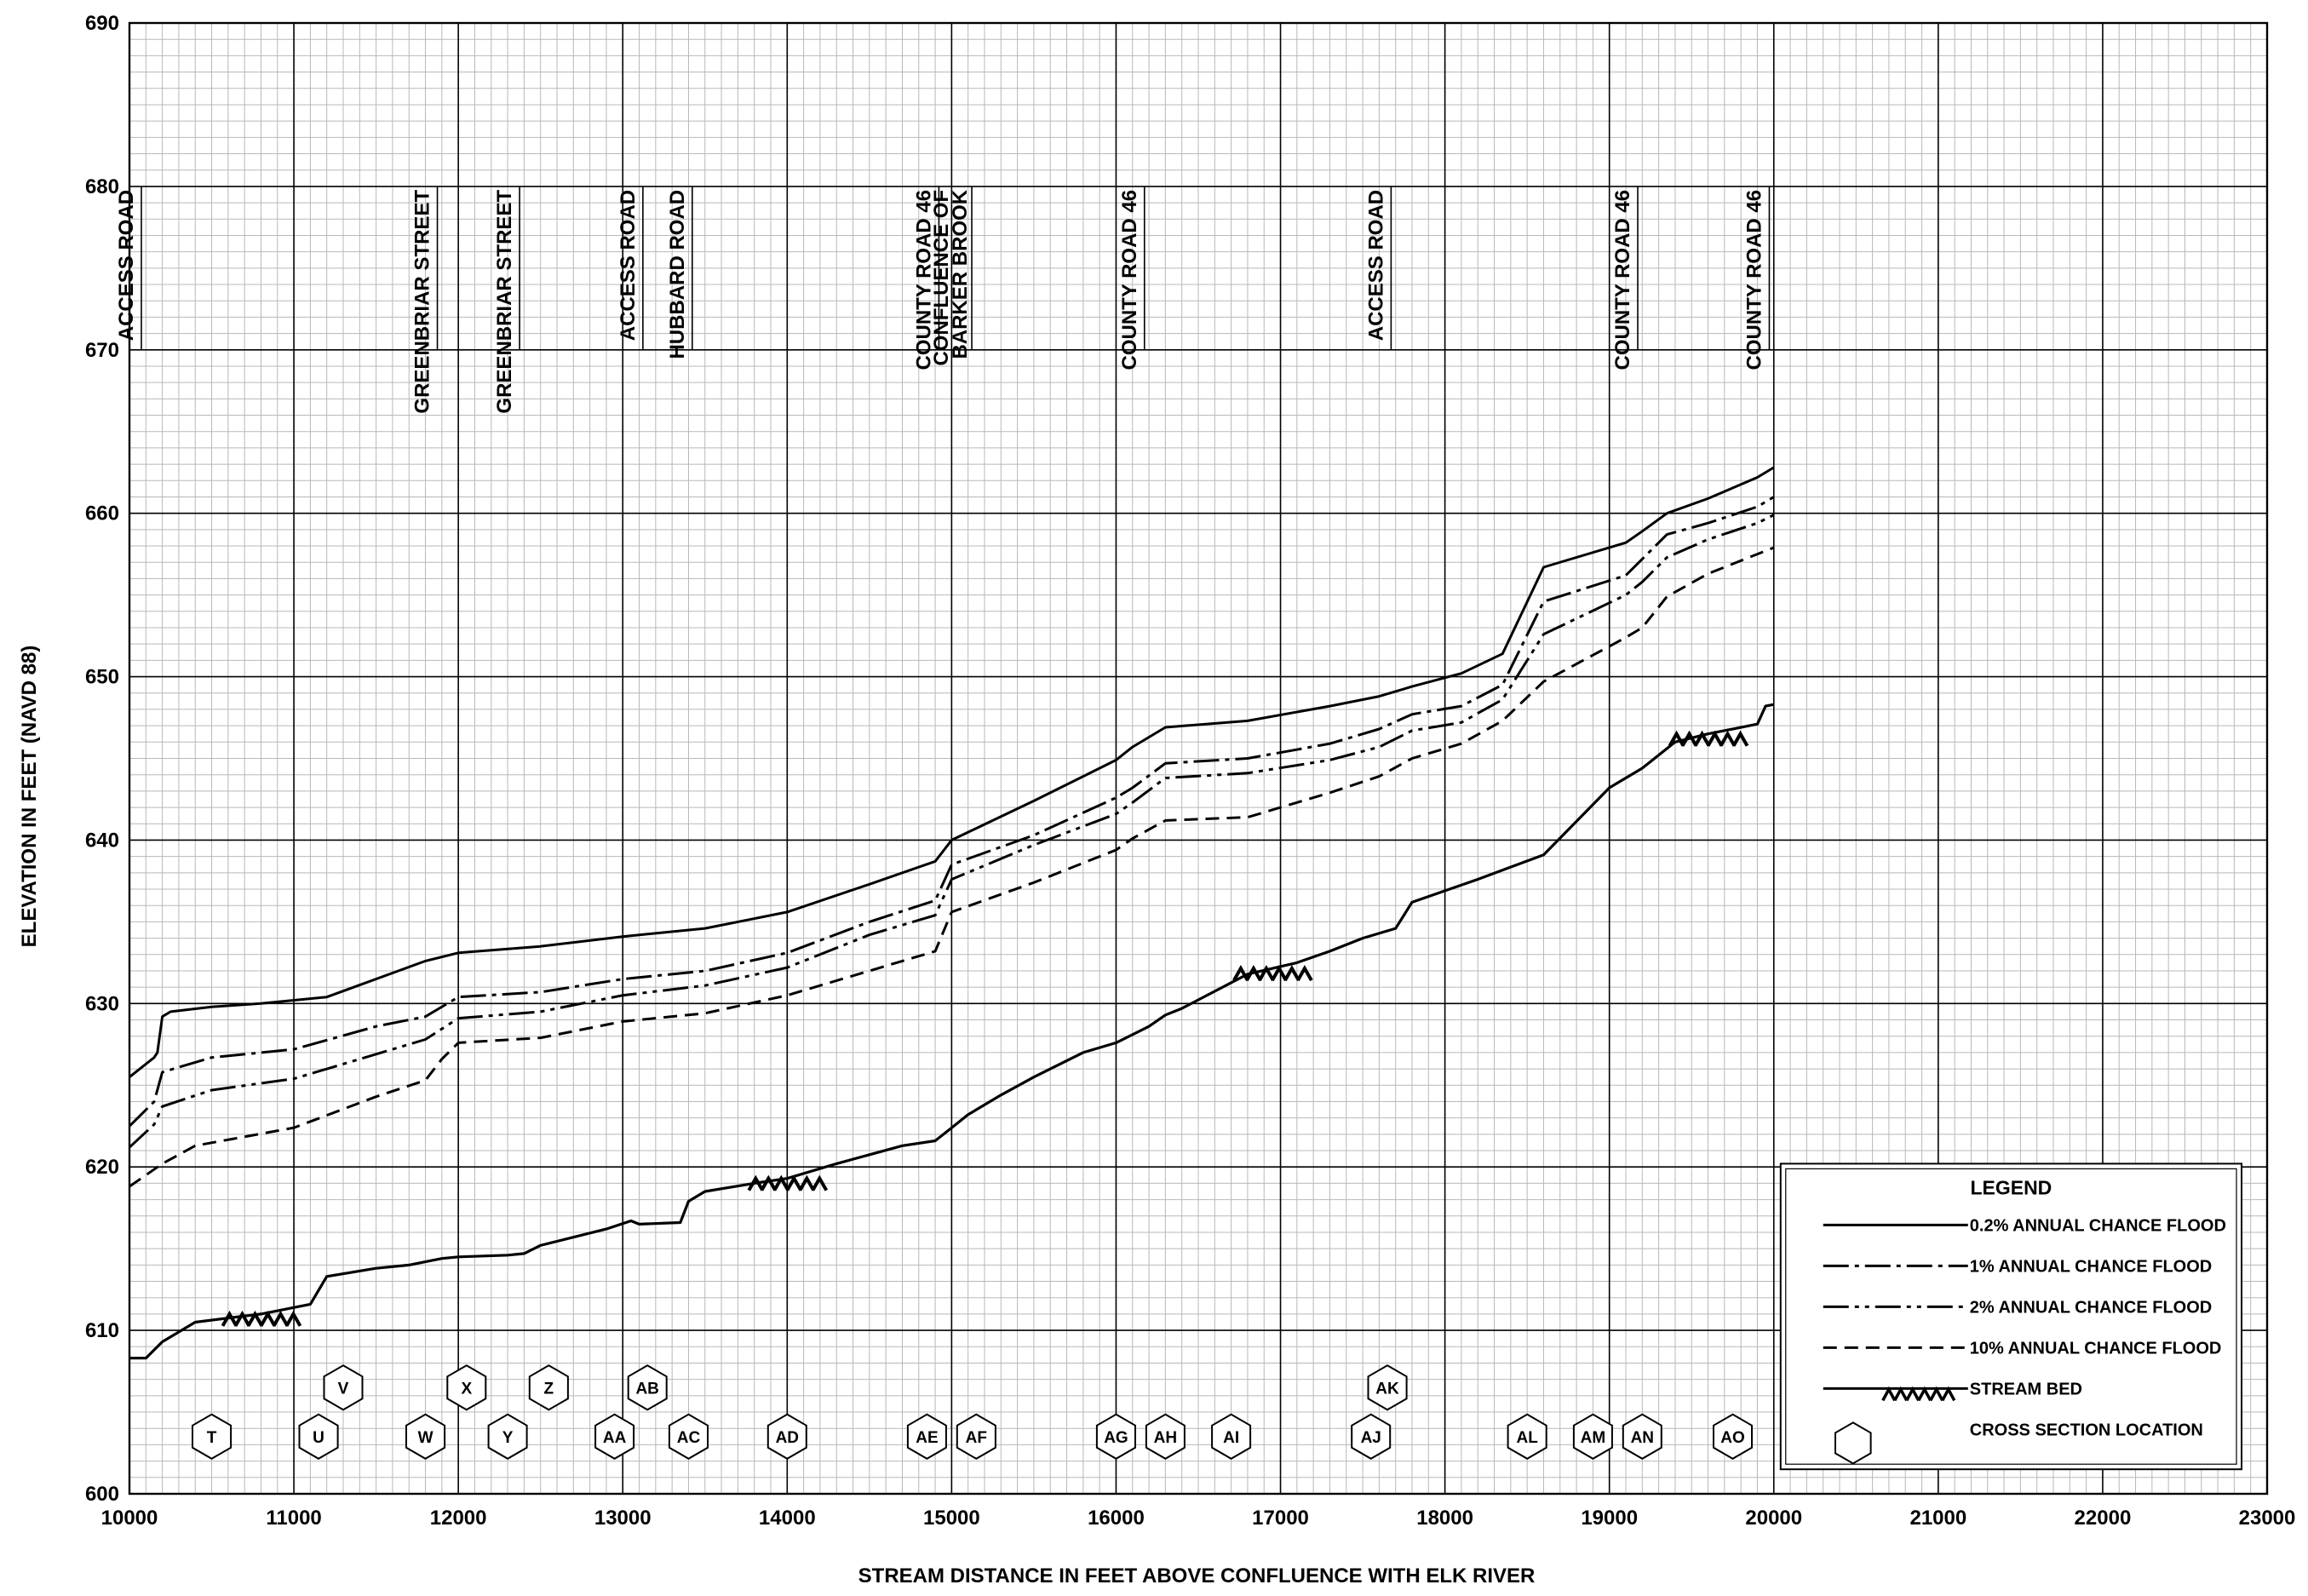 The image size is (2308, 1596). What do you see at coordinates (2091, 1266) in the screenshot?
I see `legend-label: 1% ANNUAL CHANCE FLOOD` at bounding box center [2091, 1266].